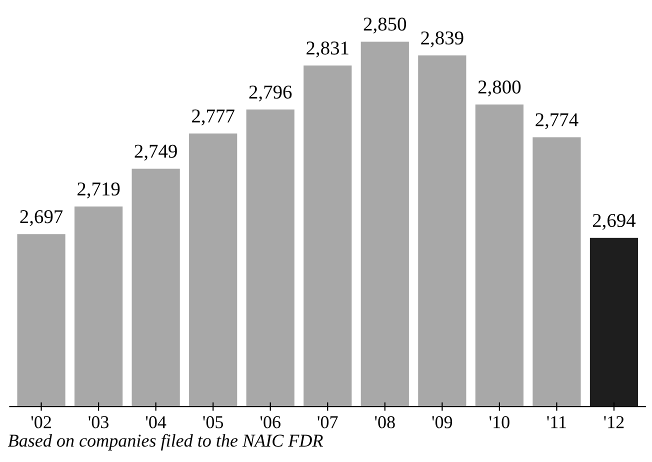  I want to click on data-label: 2,800, so click(499, 88).